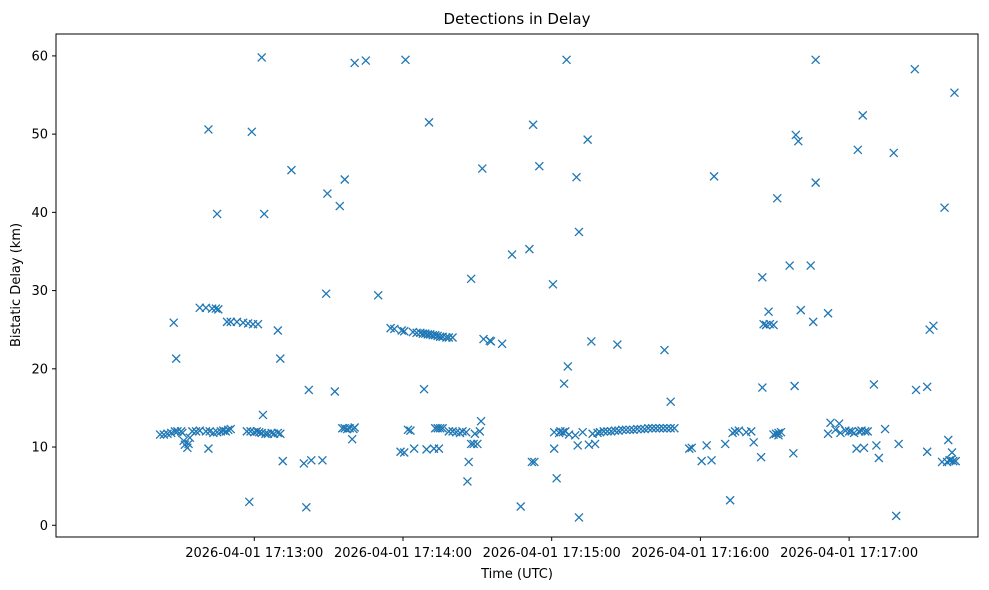 Image resolution: width=989 pixels, height=590 pixels. What do you see at coordinates (403, 553) in the screenshot?
I see `x-tick-label: 2026-04-01 17:14:00` at bounding box center [403, 553].